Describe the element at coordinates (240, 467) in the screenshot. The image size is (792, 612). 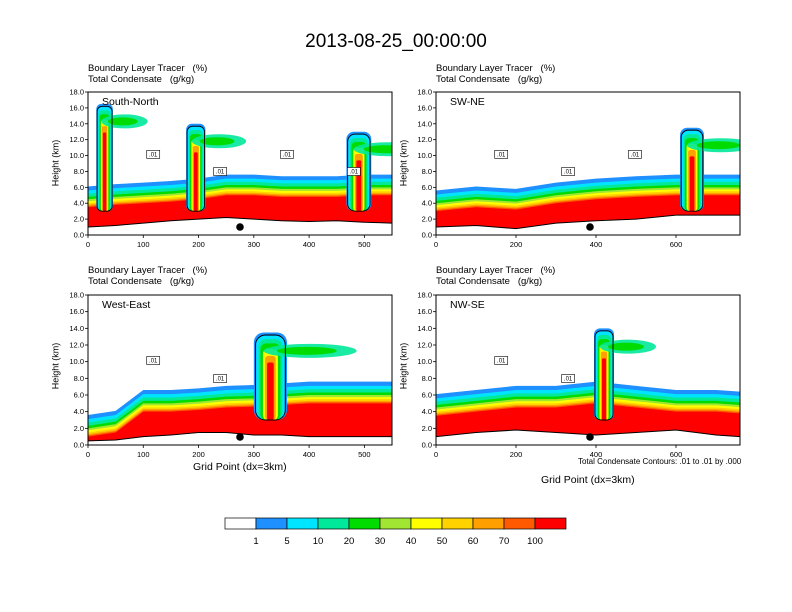
I see `panel-3-xlabel: Grid Point (dx=3km)` at that location.